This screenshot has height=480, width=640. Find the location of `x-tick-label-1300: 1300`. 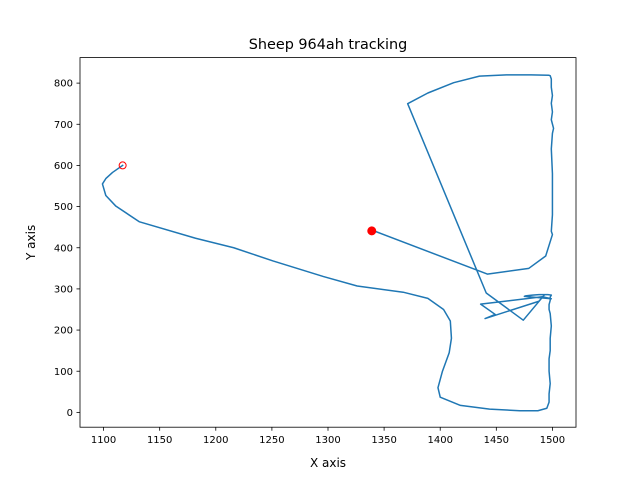

x-tick-label-1300: 1300 is located at coordinates (327, 440).